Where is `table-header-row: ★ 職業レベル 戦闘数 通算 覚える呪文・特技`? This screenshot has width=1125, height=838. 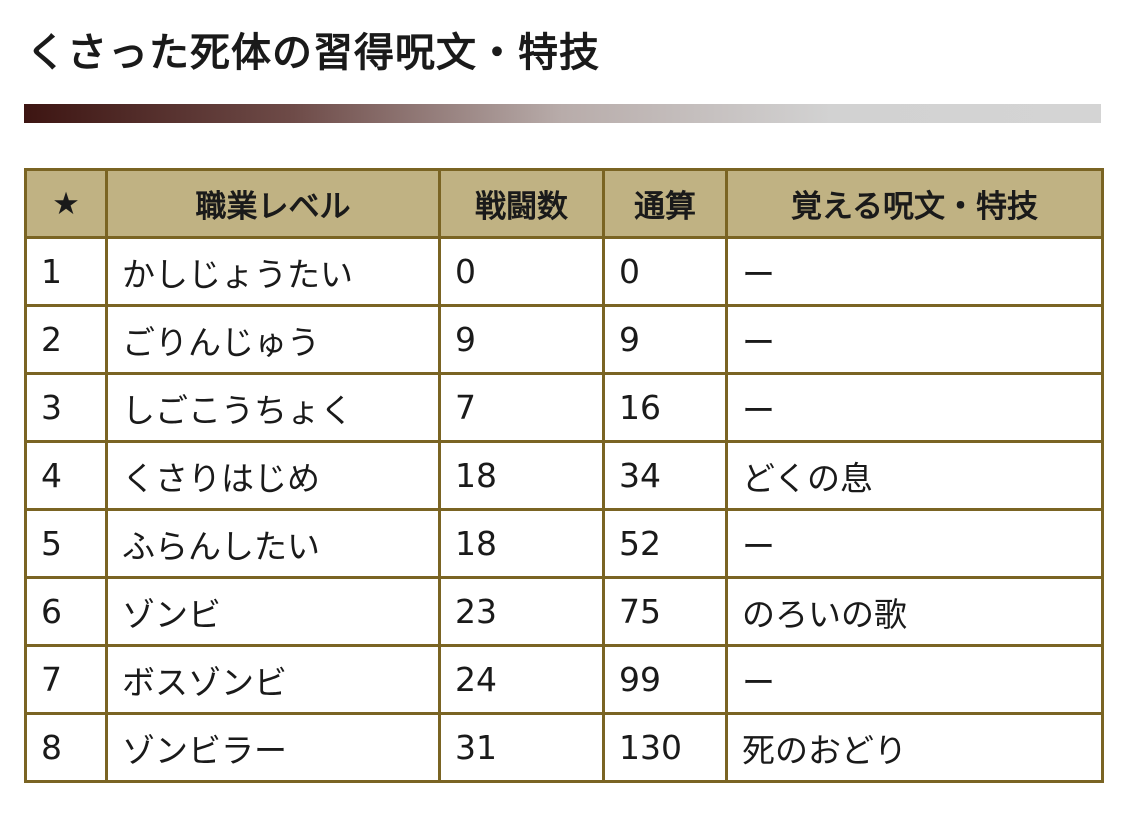 table-header-row: ★ 職業レベル 戦闘数 通算 覚える呪文・特技 is located at coordinates (564, 203).